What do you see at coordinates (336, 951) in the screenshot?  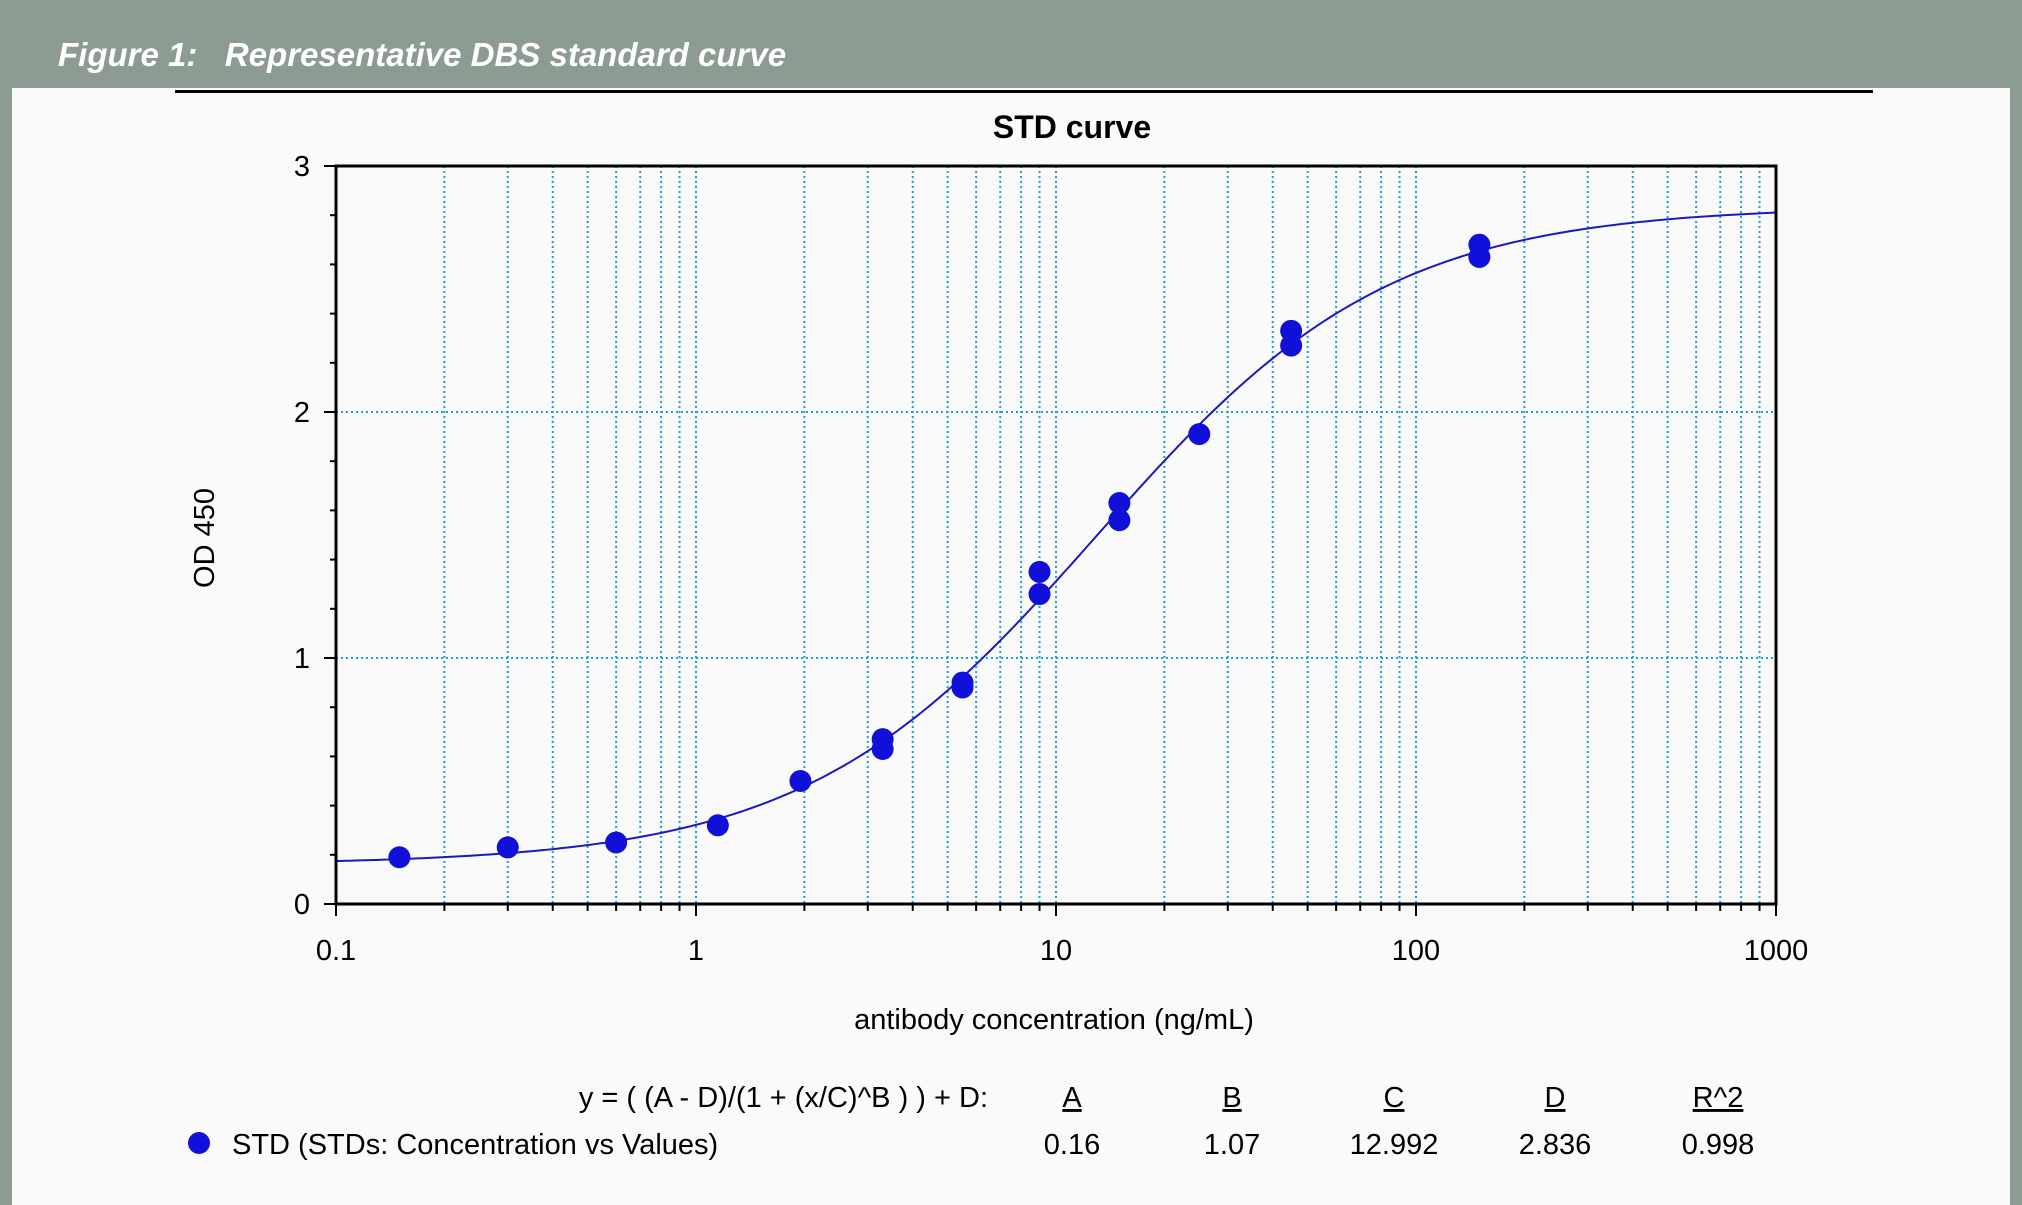 I see `x-tick-label: 0.1` at bounding box center [336, 951].